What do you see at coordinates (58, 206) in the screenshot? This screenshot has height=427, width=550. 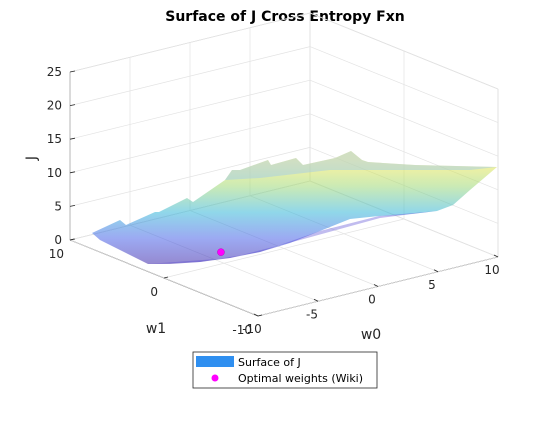 I see `z-tick-label: 5` at bounding box center [58, 206].